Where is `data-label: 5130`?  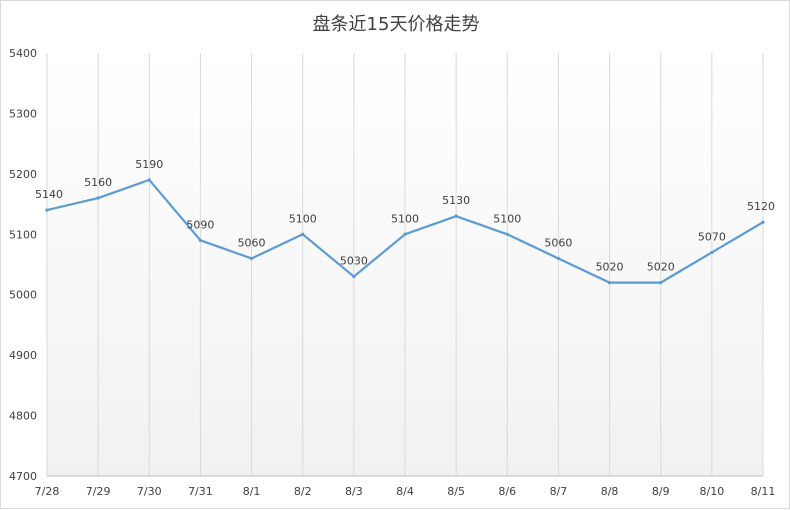
data-label: 5130 is located at coordinates (456, 200).